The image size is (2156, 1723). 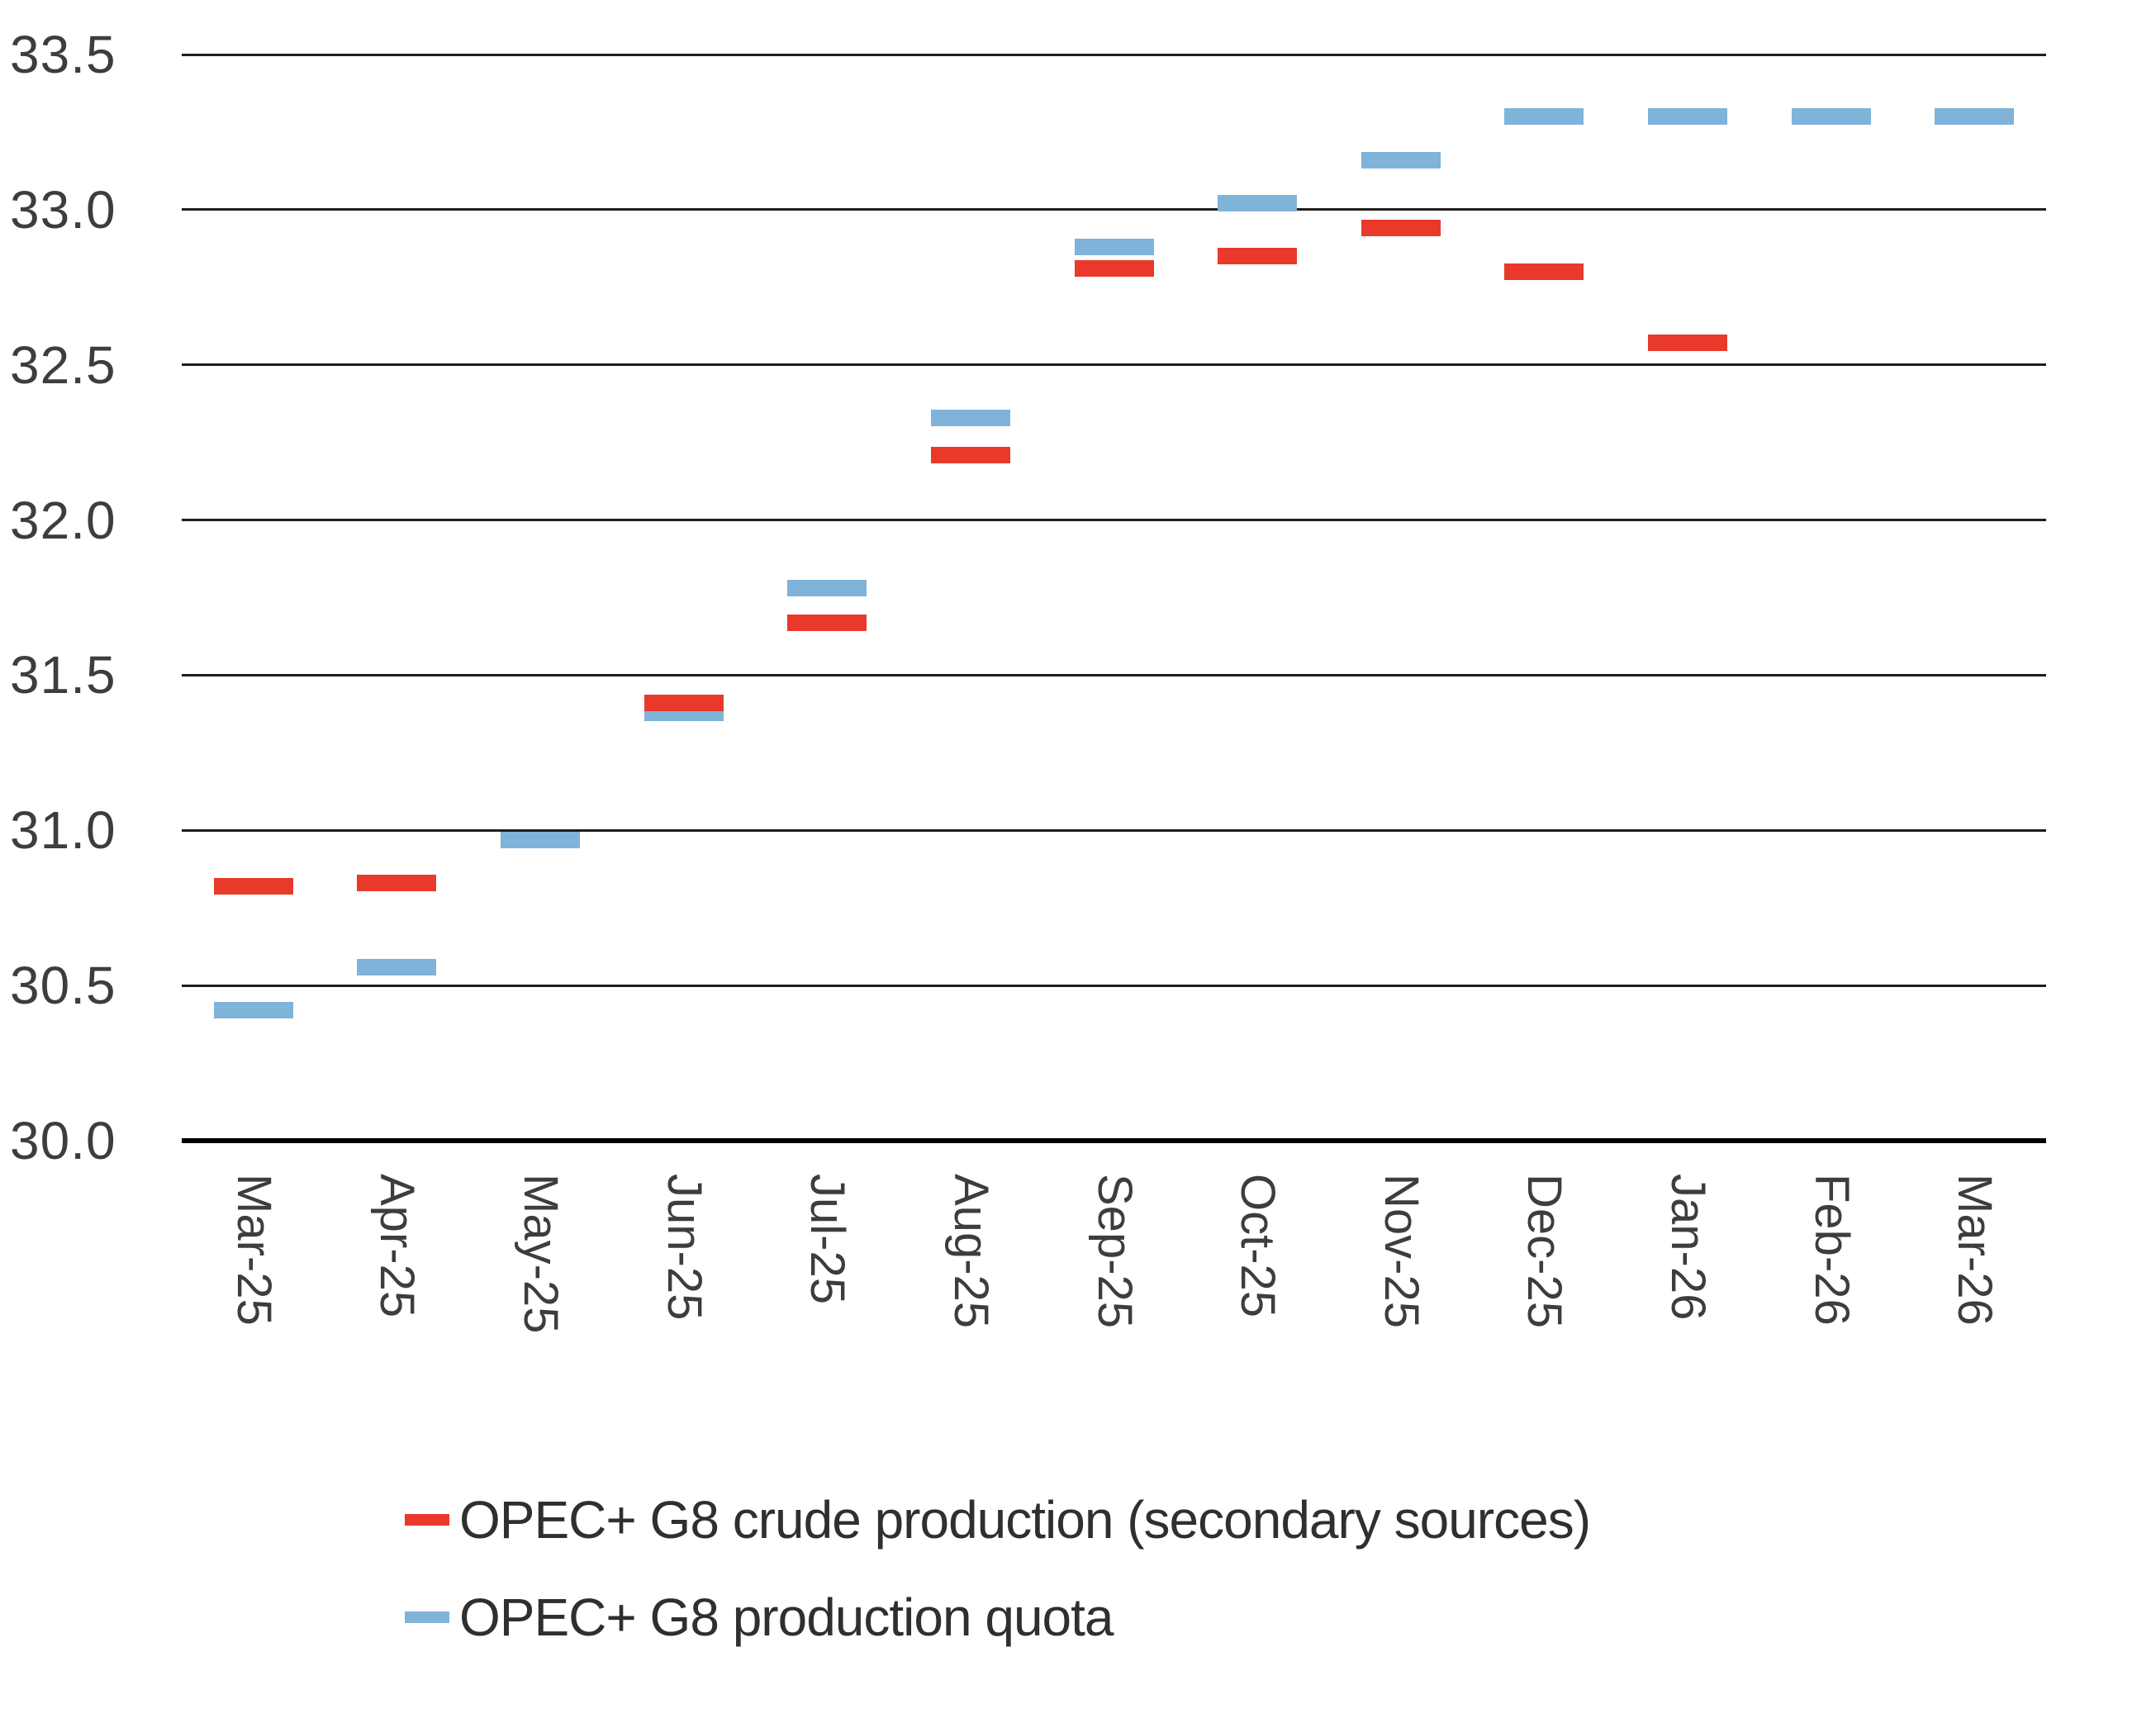 What do you see at coordinates (63, 209) in the screenshot?
I see `y-tick-label: 33.0` at bounding box center [63, 209].